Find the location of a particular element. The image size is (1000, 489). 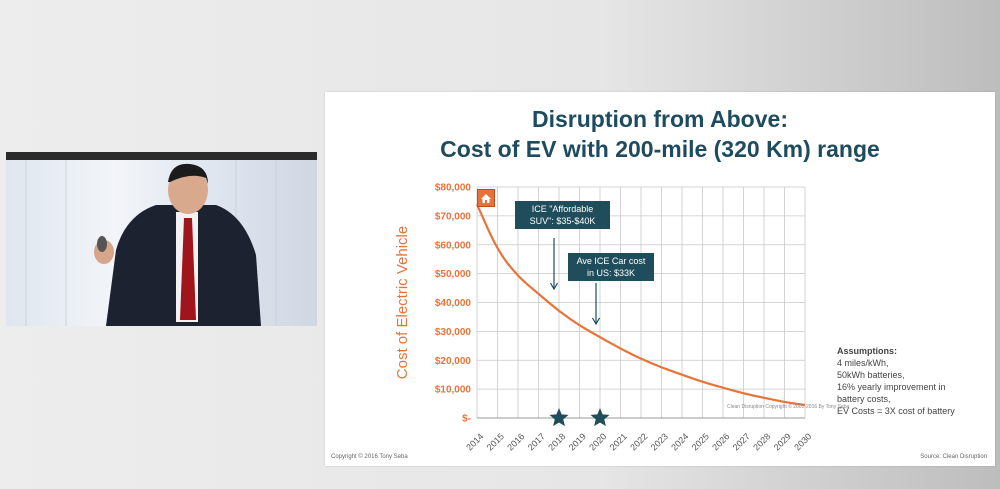

y-axis-label: Cost of Electric Vehicle is located at coordinates (402, 302).